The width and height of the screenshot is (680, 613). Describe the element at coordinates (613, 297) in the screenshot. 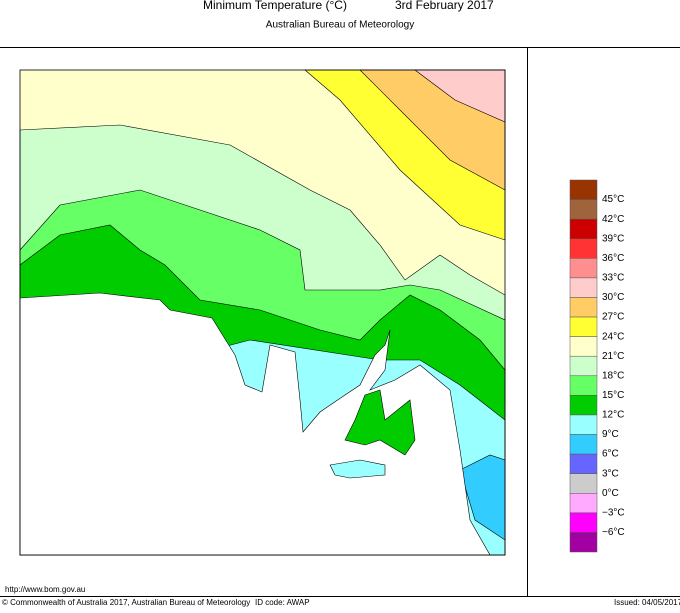

I see `legend-label: 30°C` at that location.